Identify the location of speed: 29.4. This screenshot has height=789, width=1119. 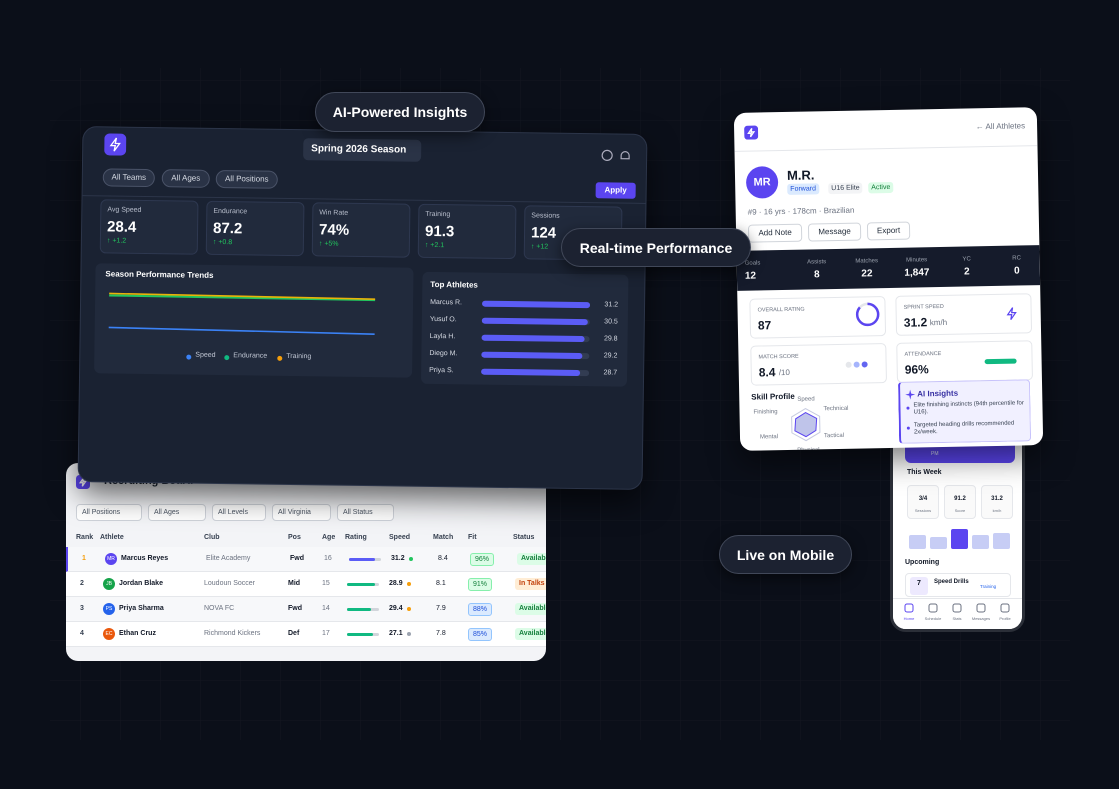
(396, 608).